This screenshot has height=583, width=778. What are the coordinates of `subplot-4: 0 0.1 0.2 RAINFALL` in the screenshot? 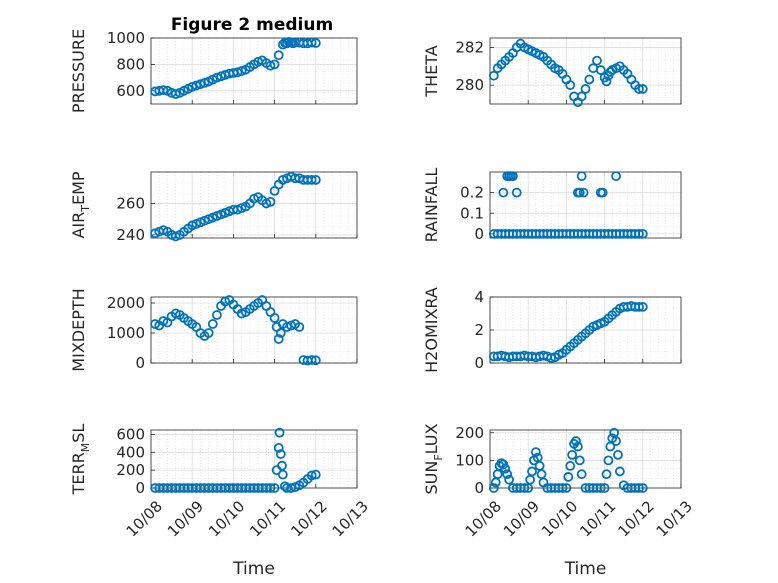 It's located at (552, 205).